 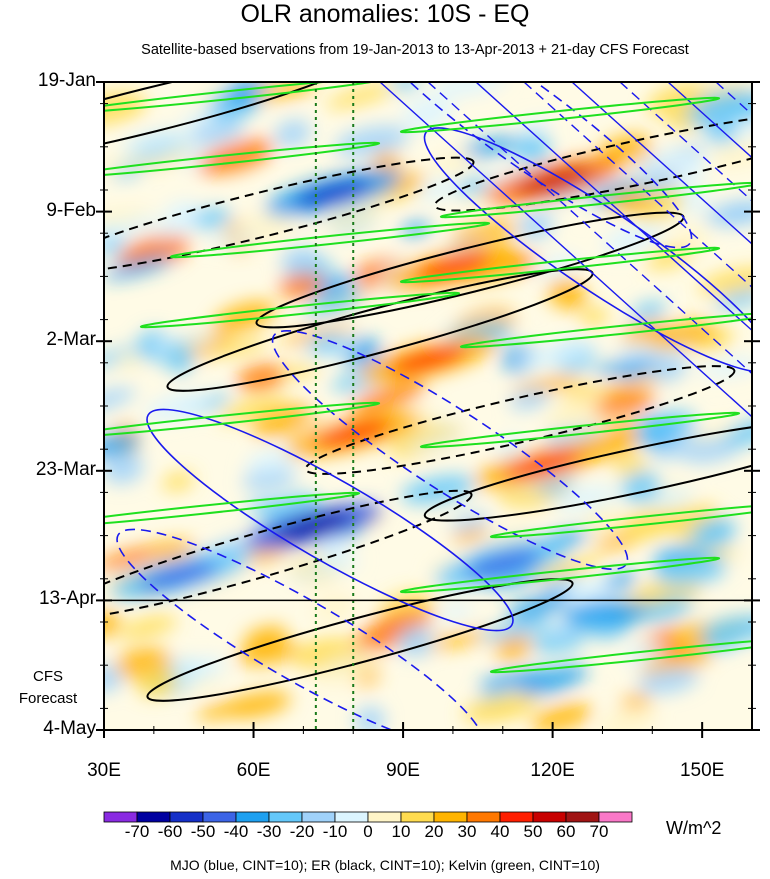 What do you see at coordinates (702, 770) in the screenshot?
I see `x-tick-label: 150E` at bounding box center [702, 770].